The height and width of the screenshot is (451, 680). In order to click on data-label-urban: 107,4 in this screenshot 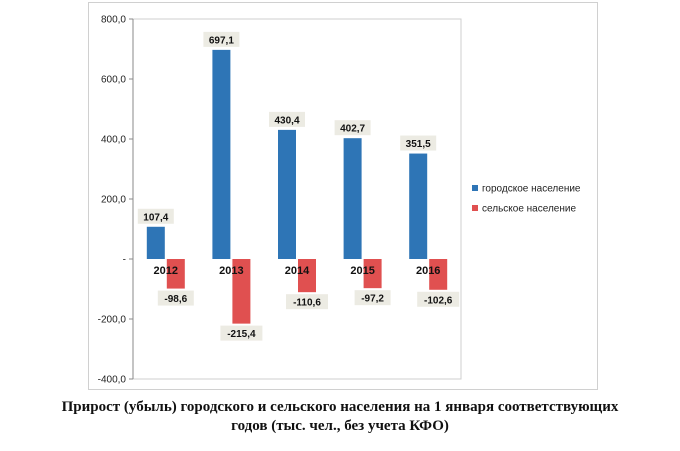, I will do `click(155, 216)`.